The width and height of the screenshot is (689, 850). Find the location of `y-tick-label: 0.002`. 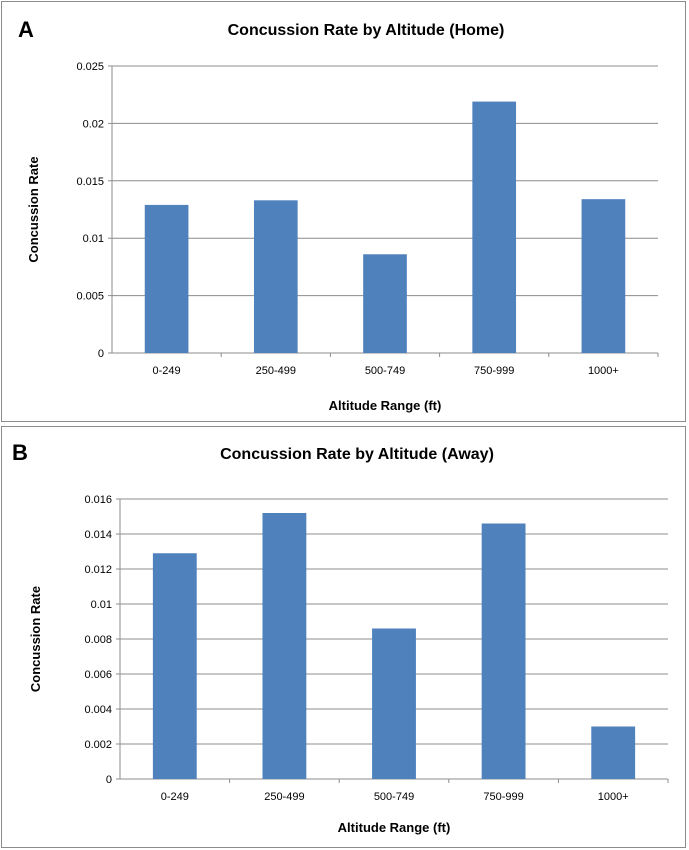

y-tick-label: 0.002 is located at coordinates (98, 745).